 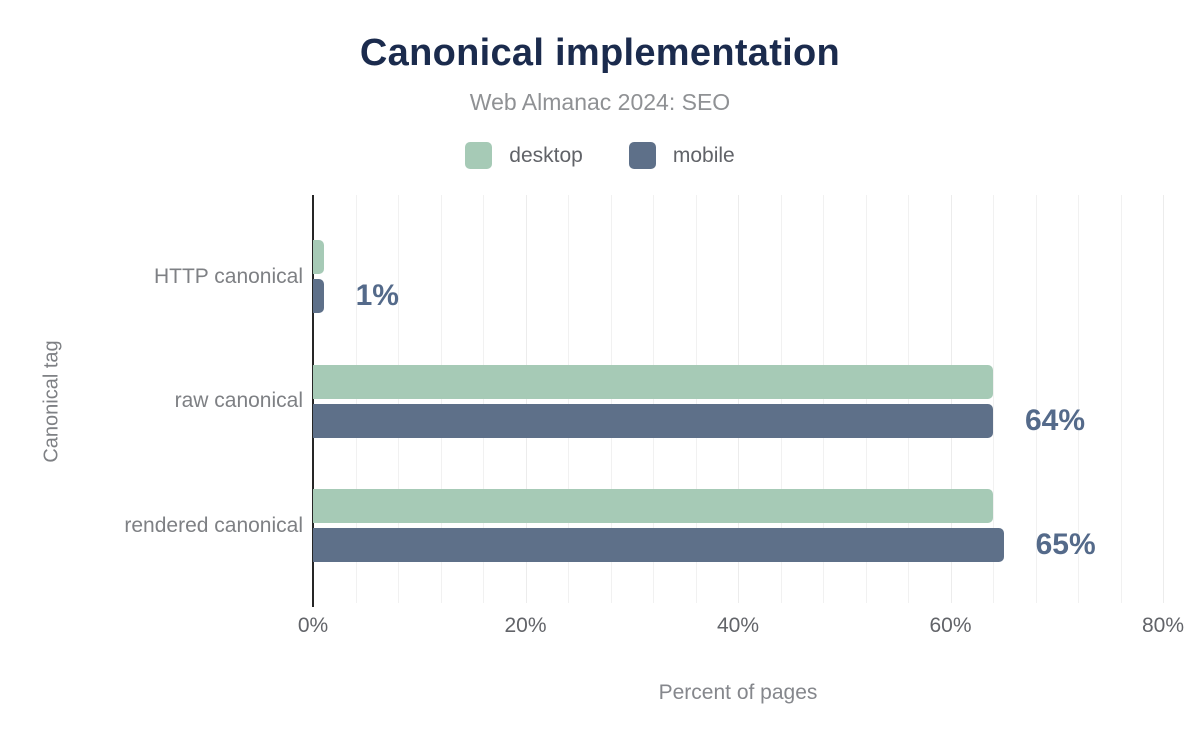 What do you see at coordinates (313, 401) in the screenshot?
I see `y-axis-line` at bounding box center [313, 401].